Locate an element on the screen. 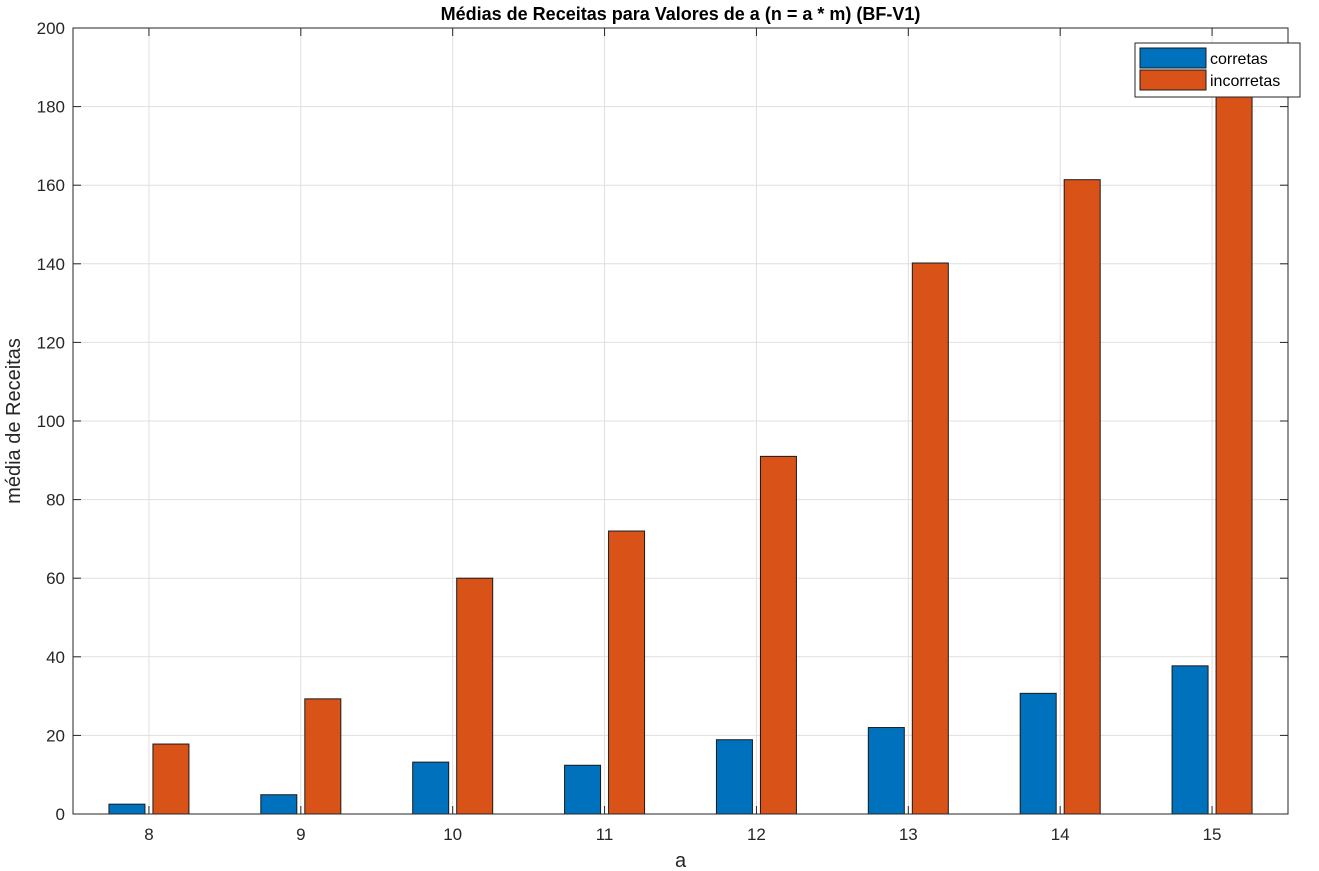  y-tick-label: 140 is located at coordinates (51, 264).